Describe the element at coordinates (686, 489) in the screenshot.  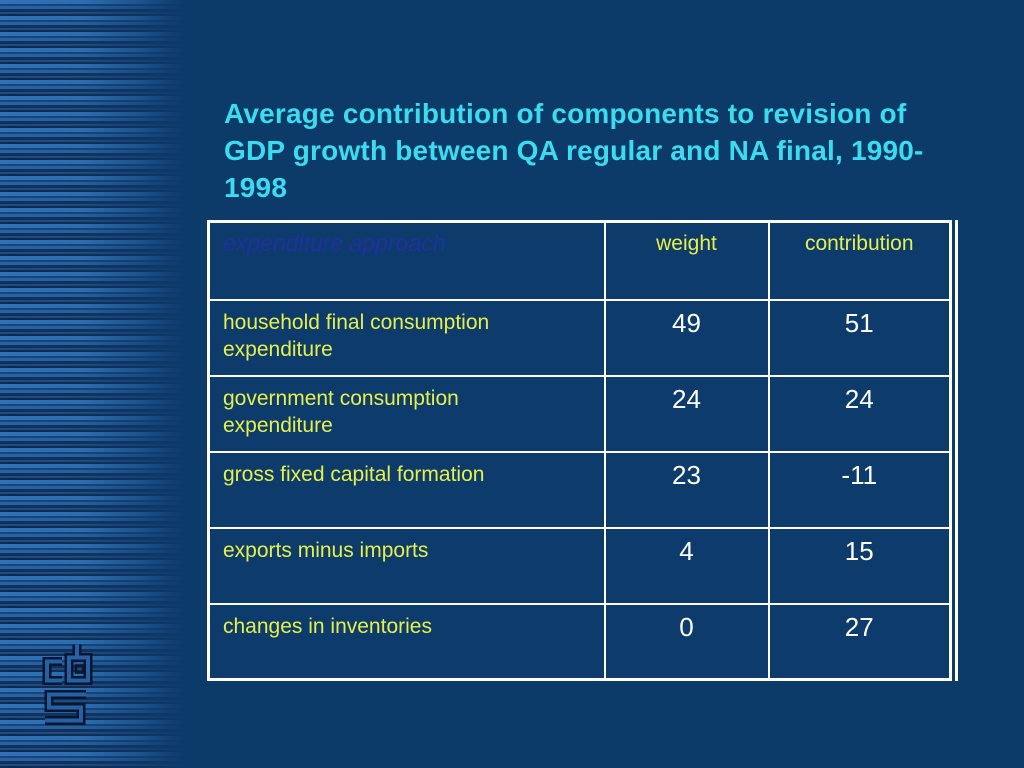
I see `row-weight-value: 23` at that location.